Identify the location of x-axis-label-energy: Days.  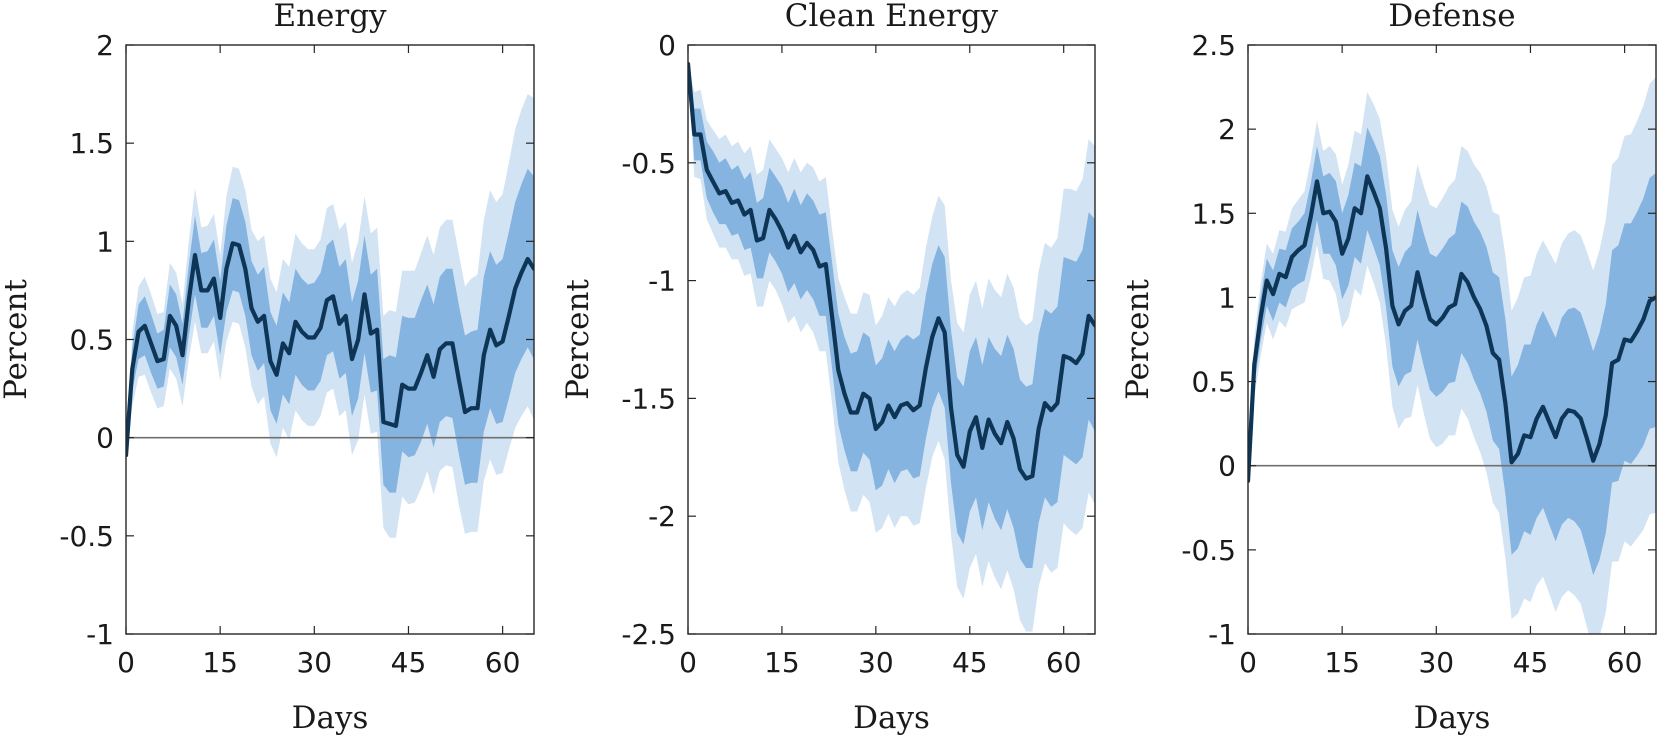
(330, 718).